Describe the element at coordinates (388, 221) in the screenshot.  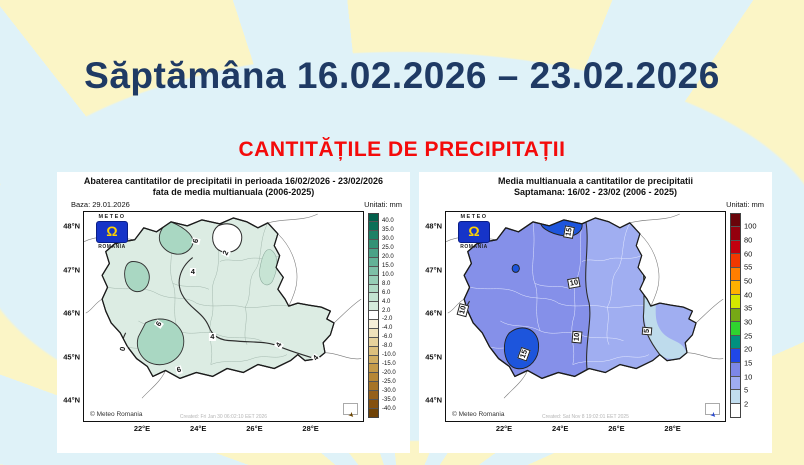
I see `legend-label: 40.0` at that location.